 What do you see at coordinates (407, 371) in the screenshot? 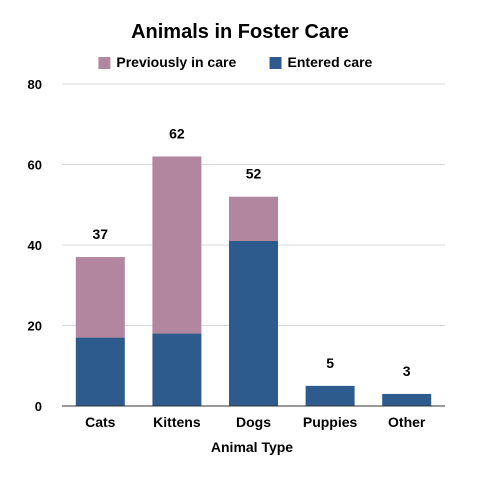
I see `total-label: 3` at bounding box center [407, 371].